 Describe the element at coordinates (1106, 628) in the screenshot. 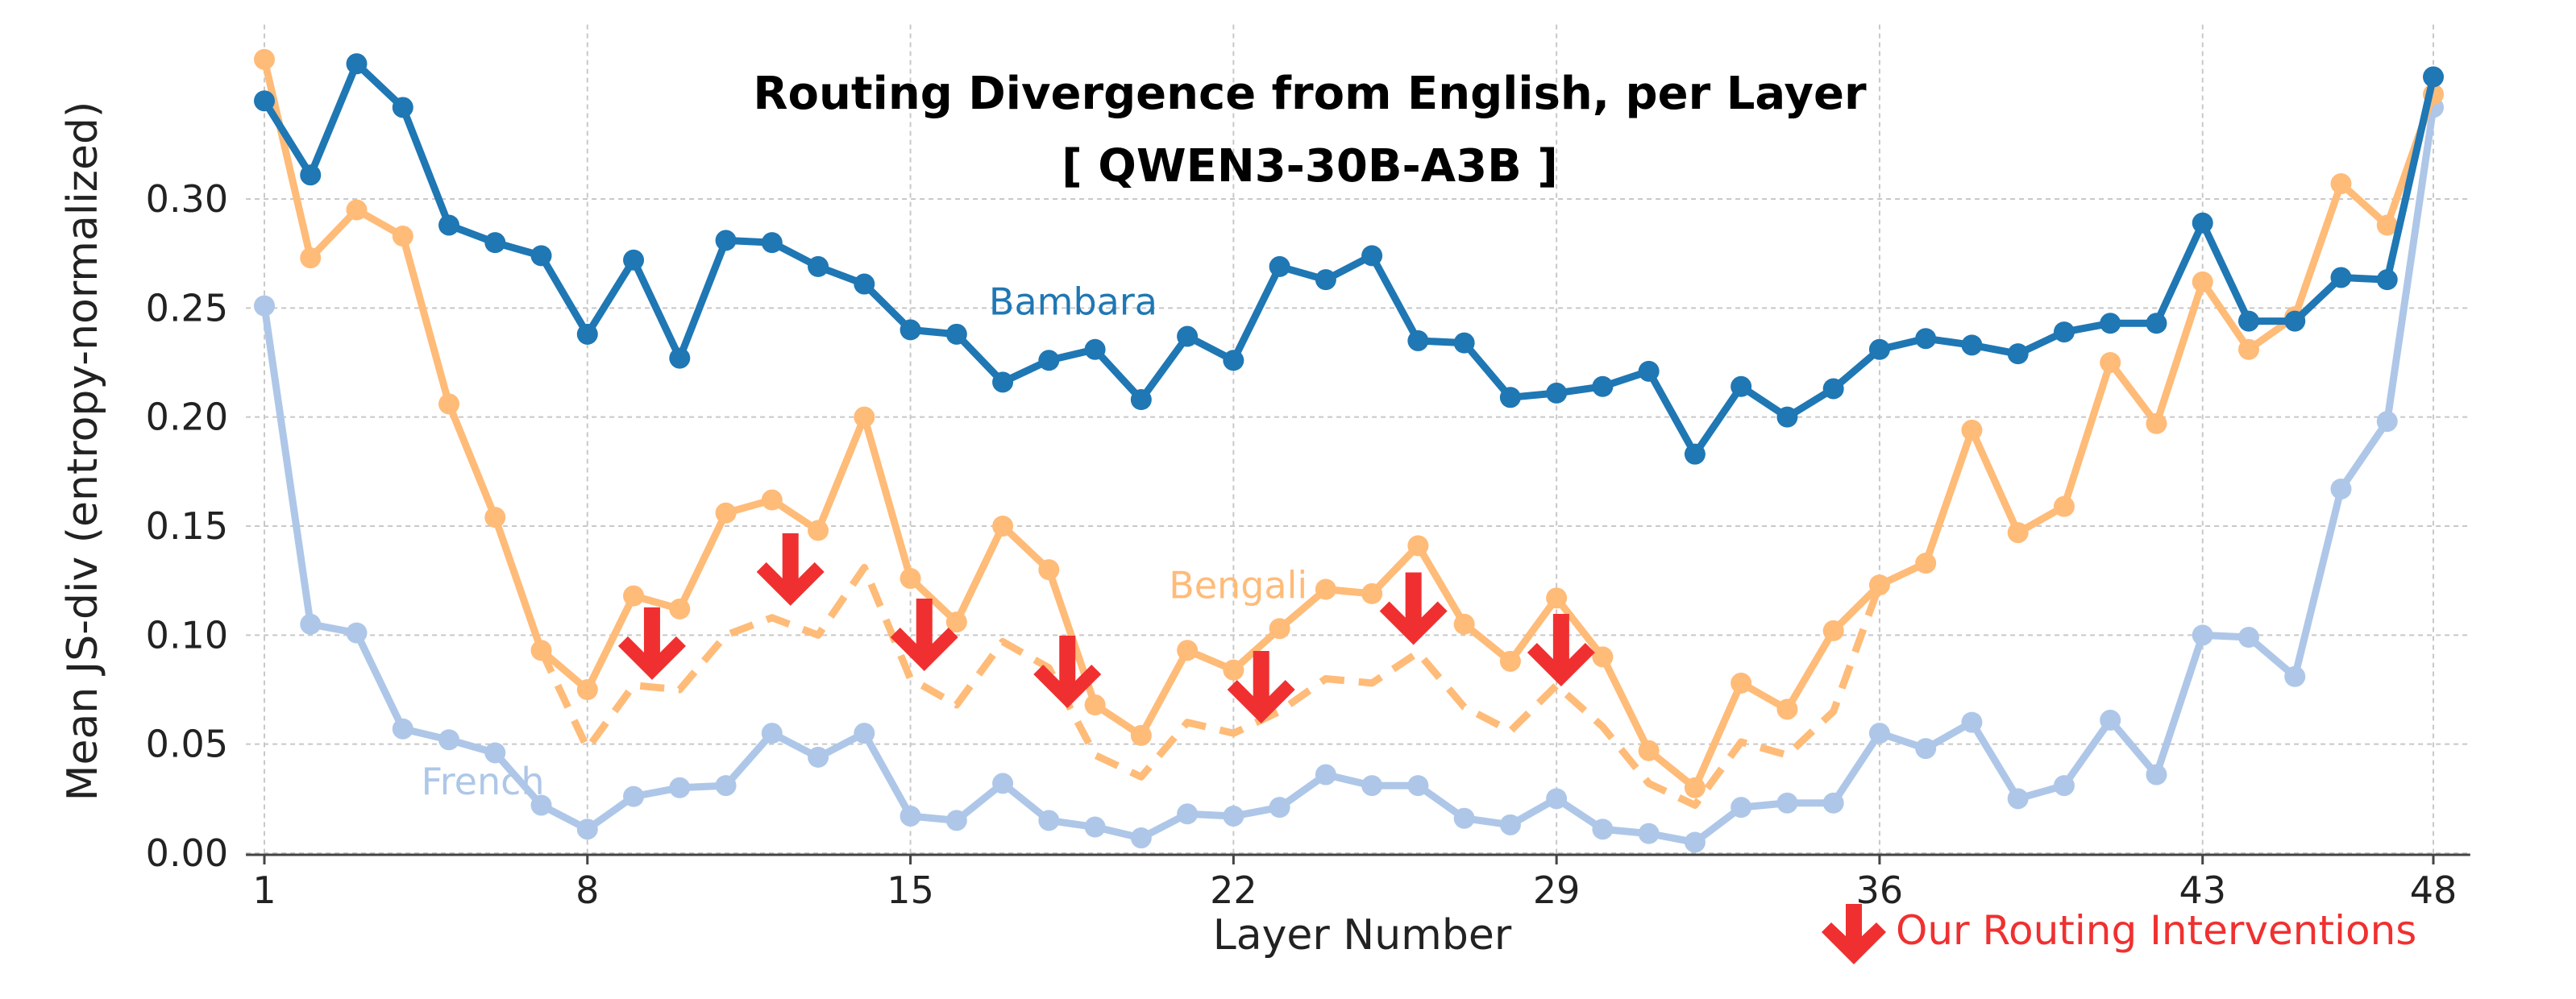

I see `intervention-arrows` at that location.